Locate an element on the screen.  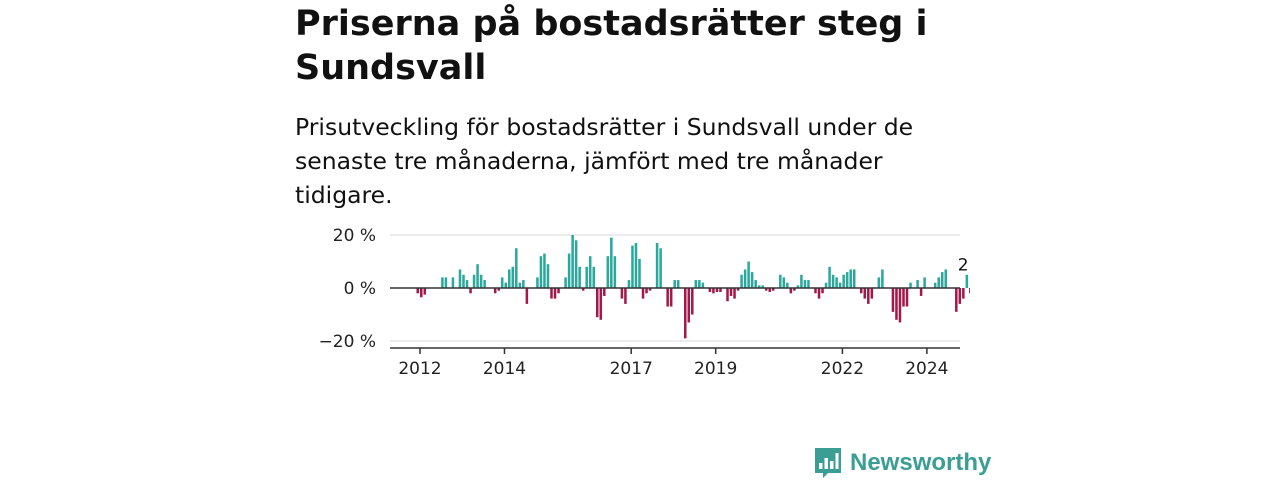
brand-name: Newsworthy is located at coordinates (921, 462).